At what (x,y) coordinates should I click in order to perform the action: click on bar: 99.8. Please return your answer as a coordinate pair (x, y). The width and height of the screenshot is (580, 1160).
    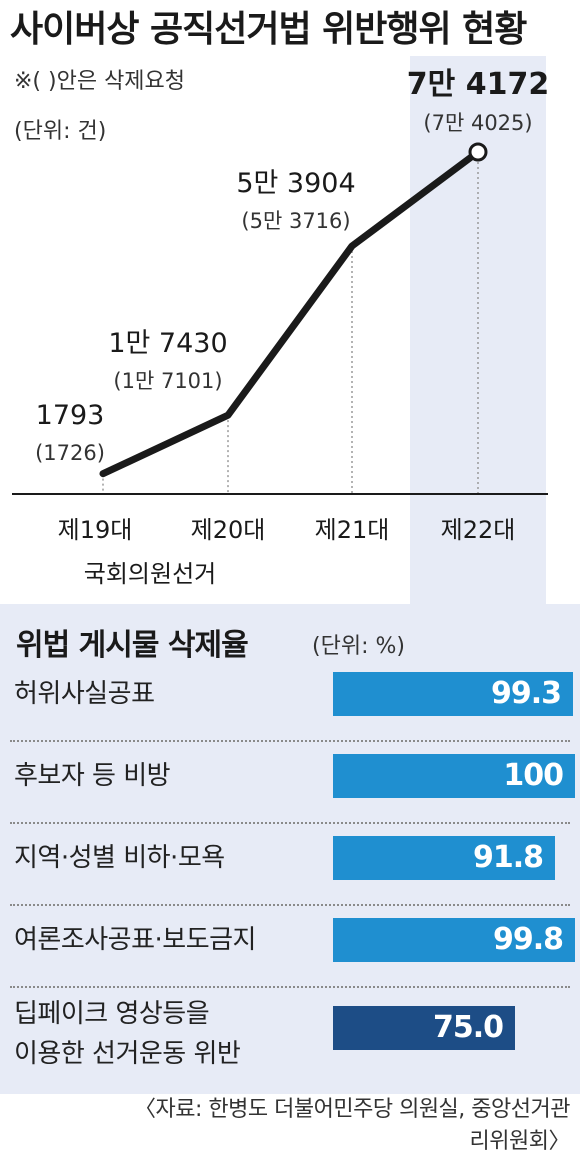
    Looking at the image, I should click on (454, 940).